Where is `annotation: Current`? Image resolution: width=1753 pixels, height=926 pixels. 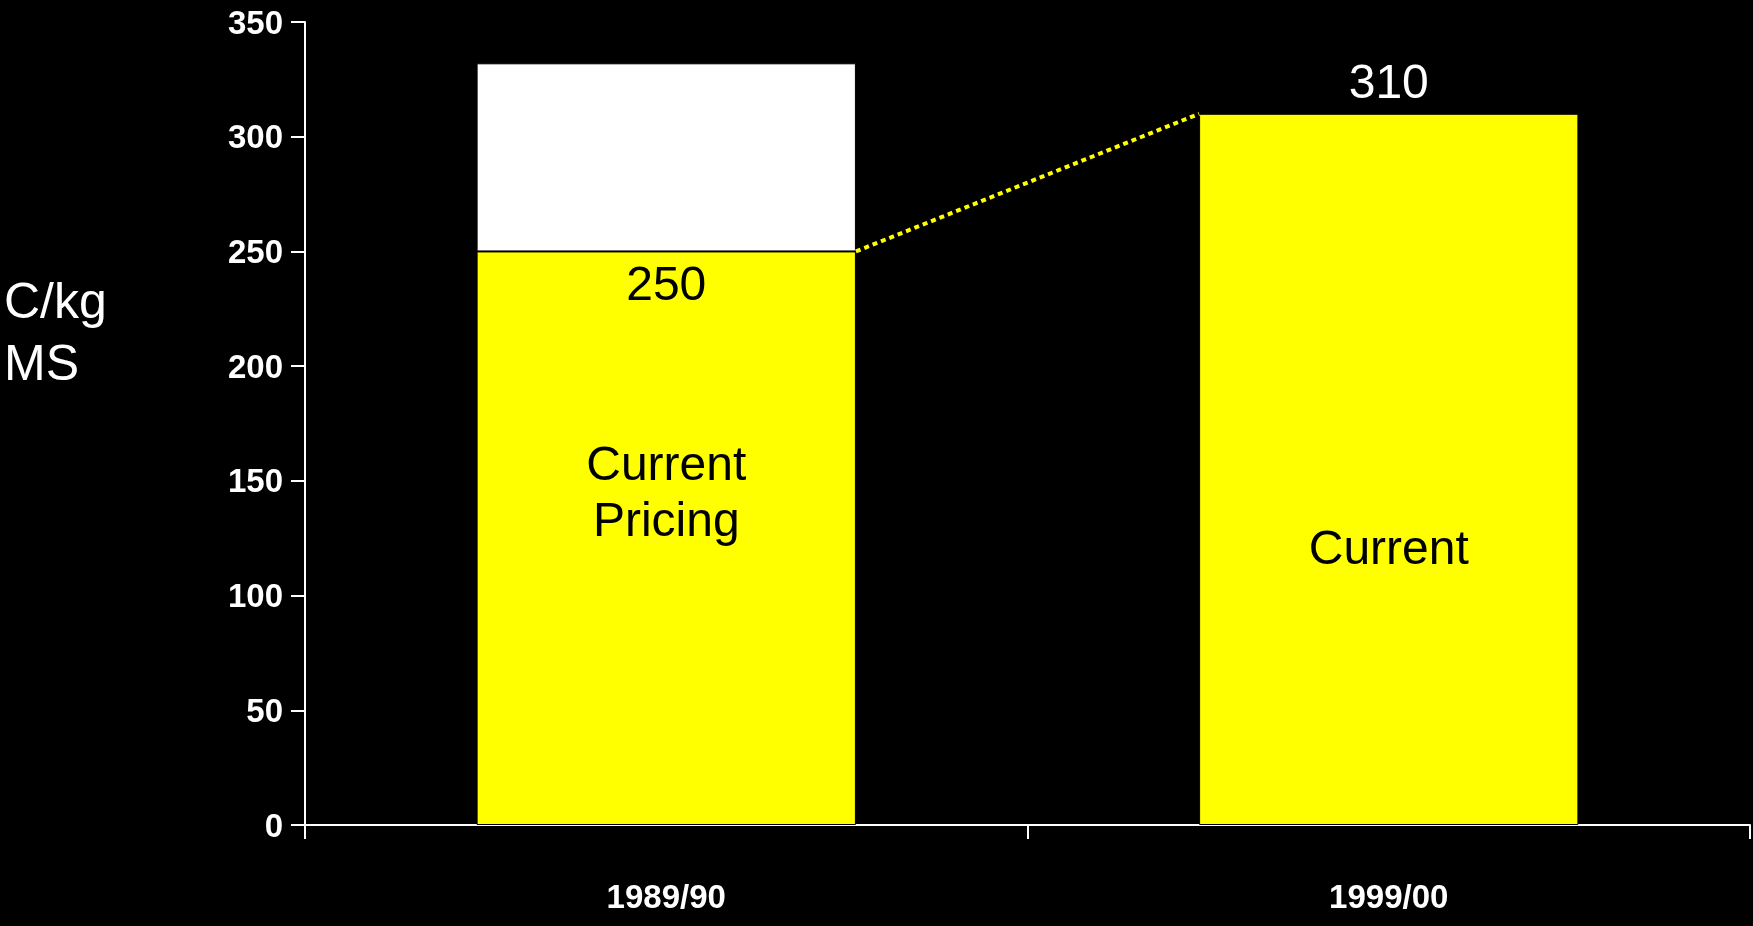 annotation: Current is located at coordinates (1388, 548).